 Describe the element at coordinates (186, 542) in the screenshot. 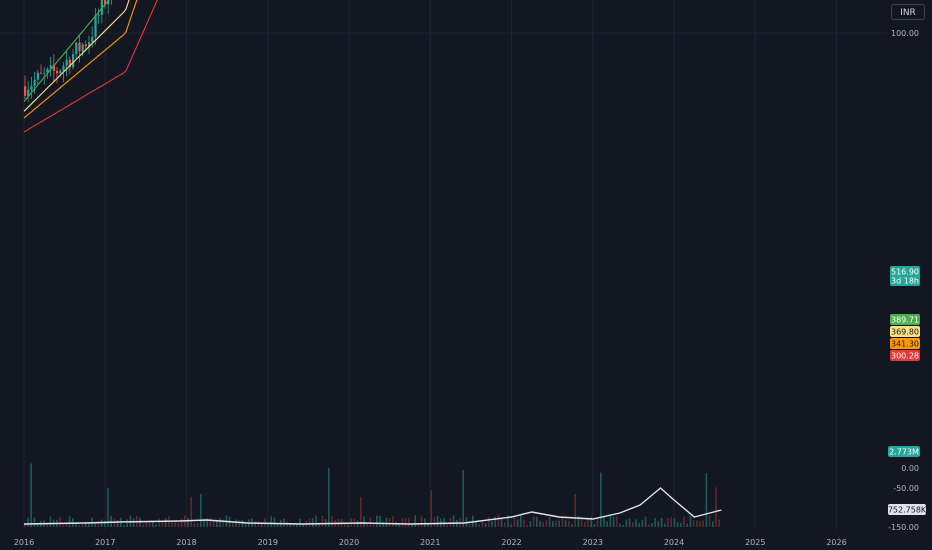

I see `time-tick-label: 2018` at that location.